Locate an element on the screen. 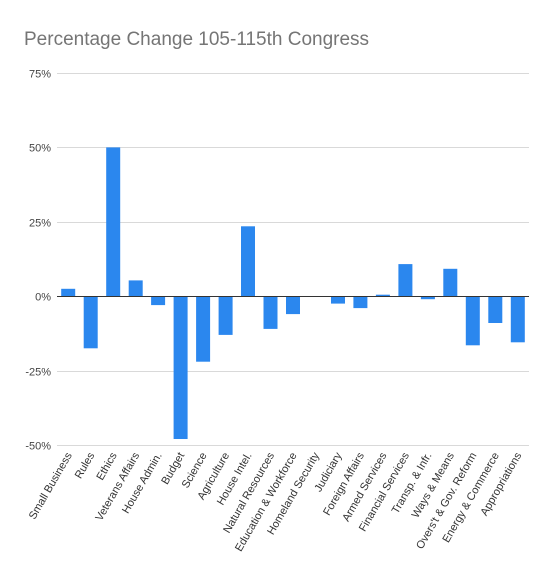 The height and width of the screenshot is (588, 557). y-tick-label: 75% is located at coordinates (40, 75).